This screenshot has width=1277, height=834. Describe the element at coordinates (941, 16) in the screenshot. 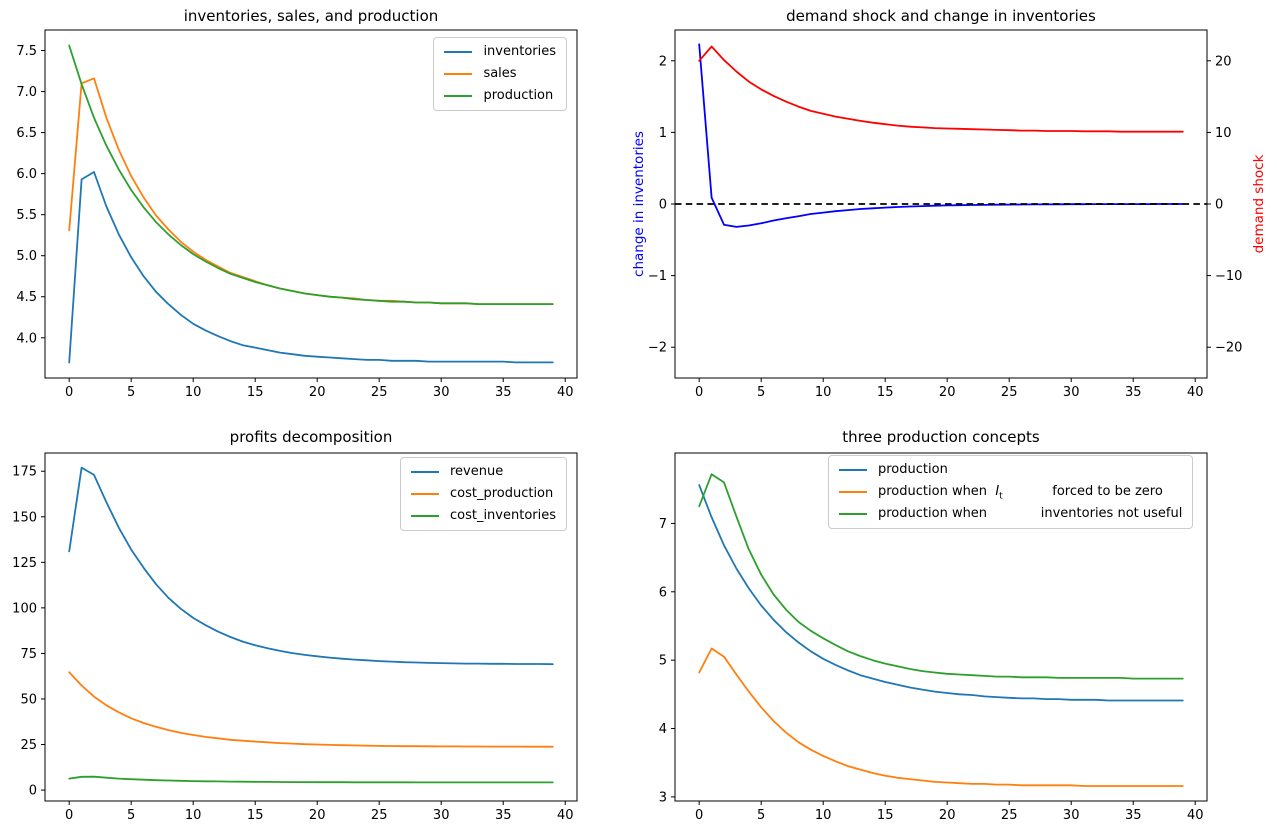

I see `panel-title-demand-shock: demand shock and change in inventories` at that location.